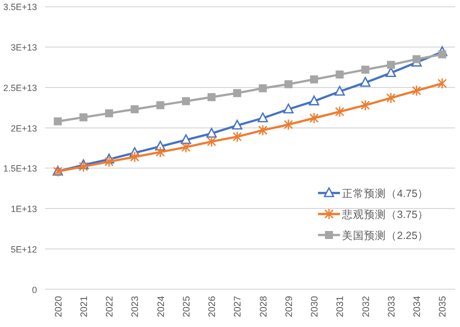  Describe the element at coordinates (23, 128) in the screenshot. I see `y-tick-label: 2E+13` at that location.